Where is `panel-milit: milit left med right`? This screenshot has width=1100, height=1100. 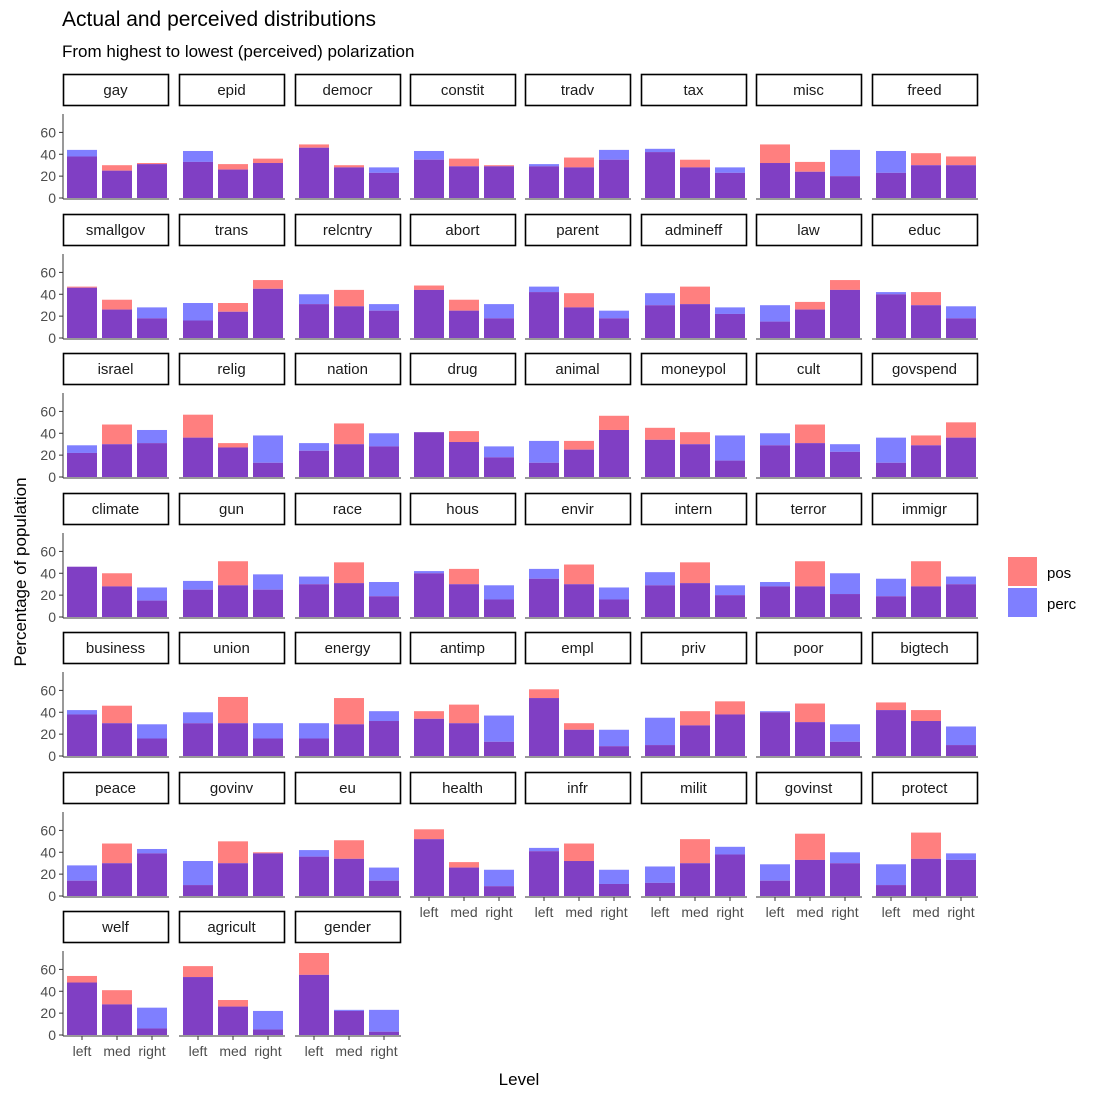 panel-milit: milit left med right is located at coordinates (694, 845).